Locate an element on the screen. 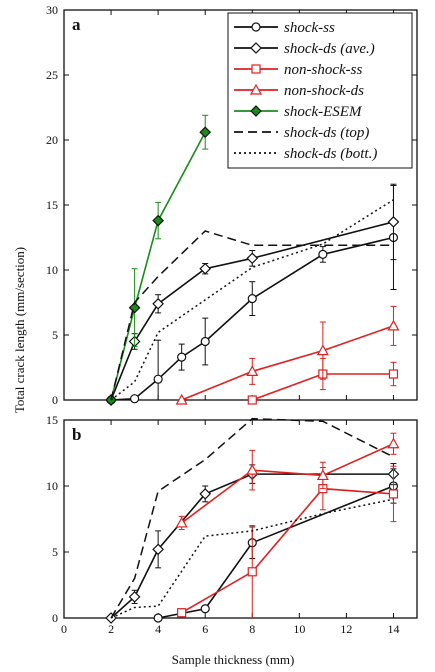  x-tick-label: 10 is located at coordinates (299, 629).